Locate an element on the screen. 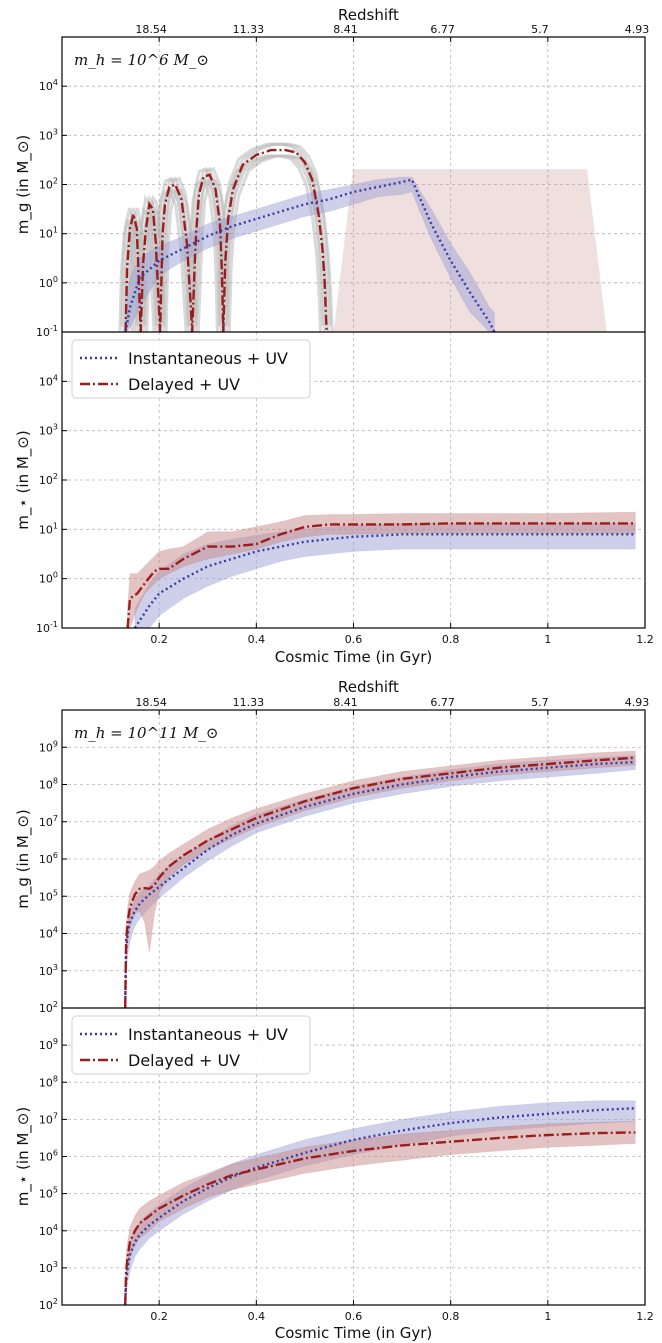 The image size is (662, 1343). delayed-plateau-band is located at coordinates (470, 250).